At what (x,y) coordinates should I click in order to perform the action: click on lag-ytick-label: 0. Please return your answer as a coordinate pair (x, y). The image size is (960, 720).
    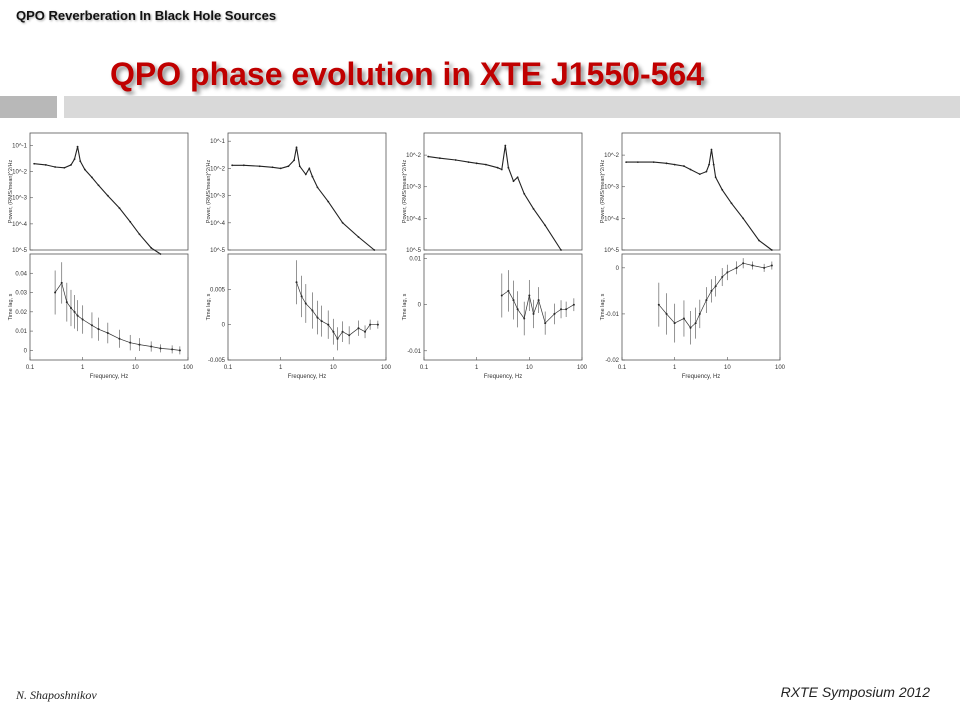
    Looking at the image, I should click on (618, 269).